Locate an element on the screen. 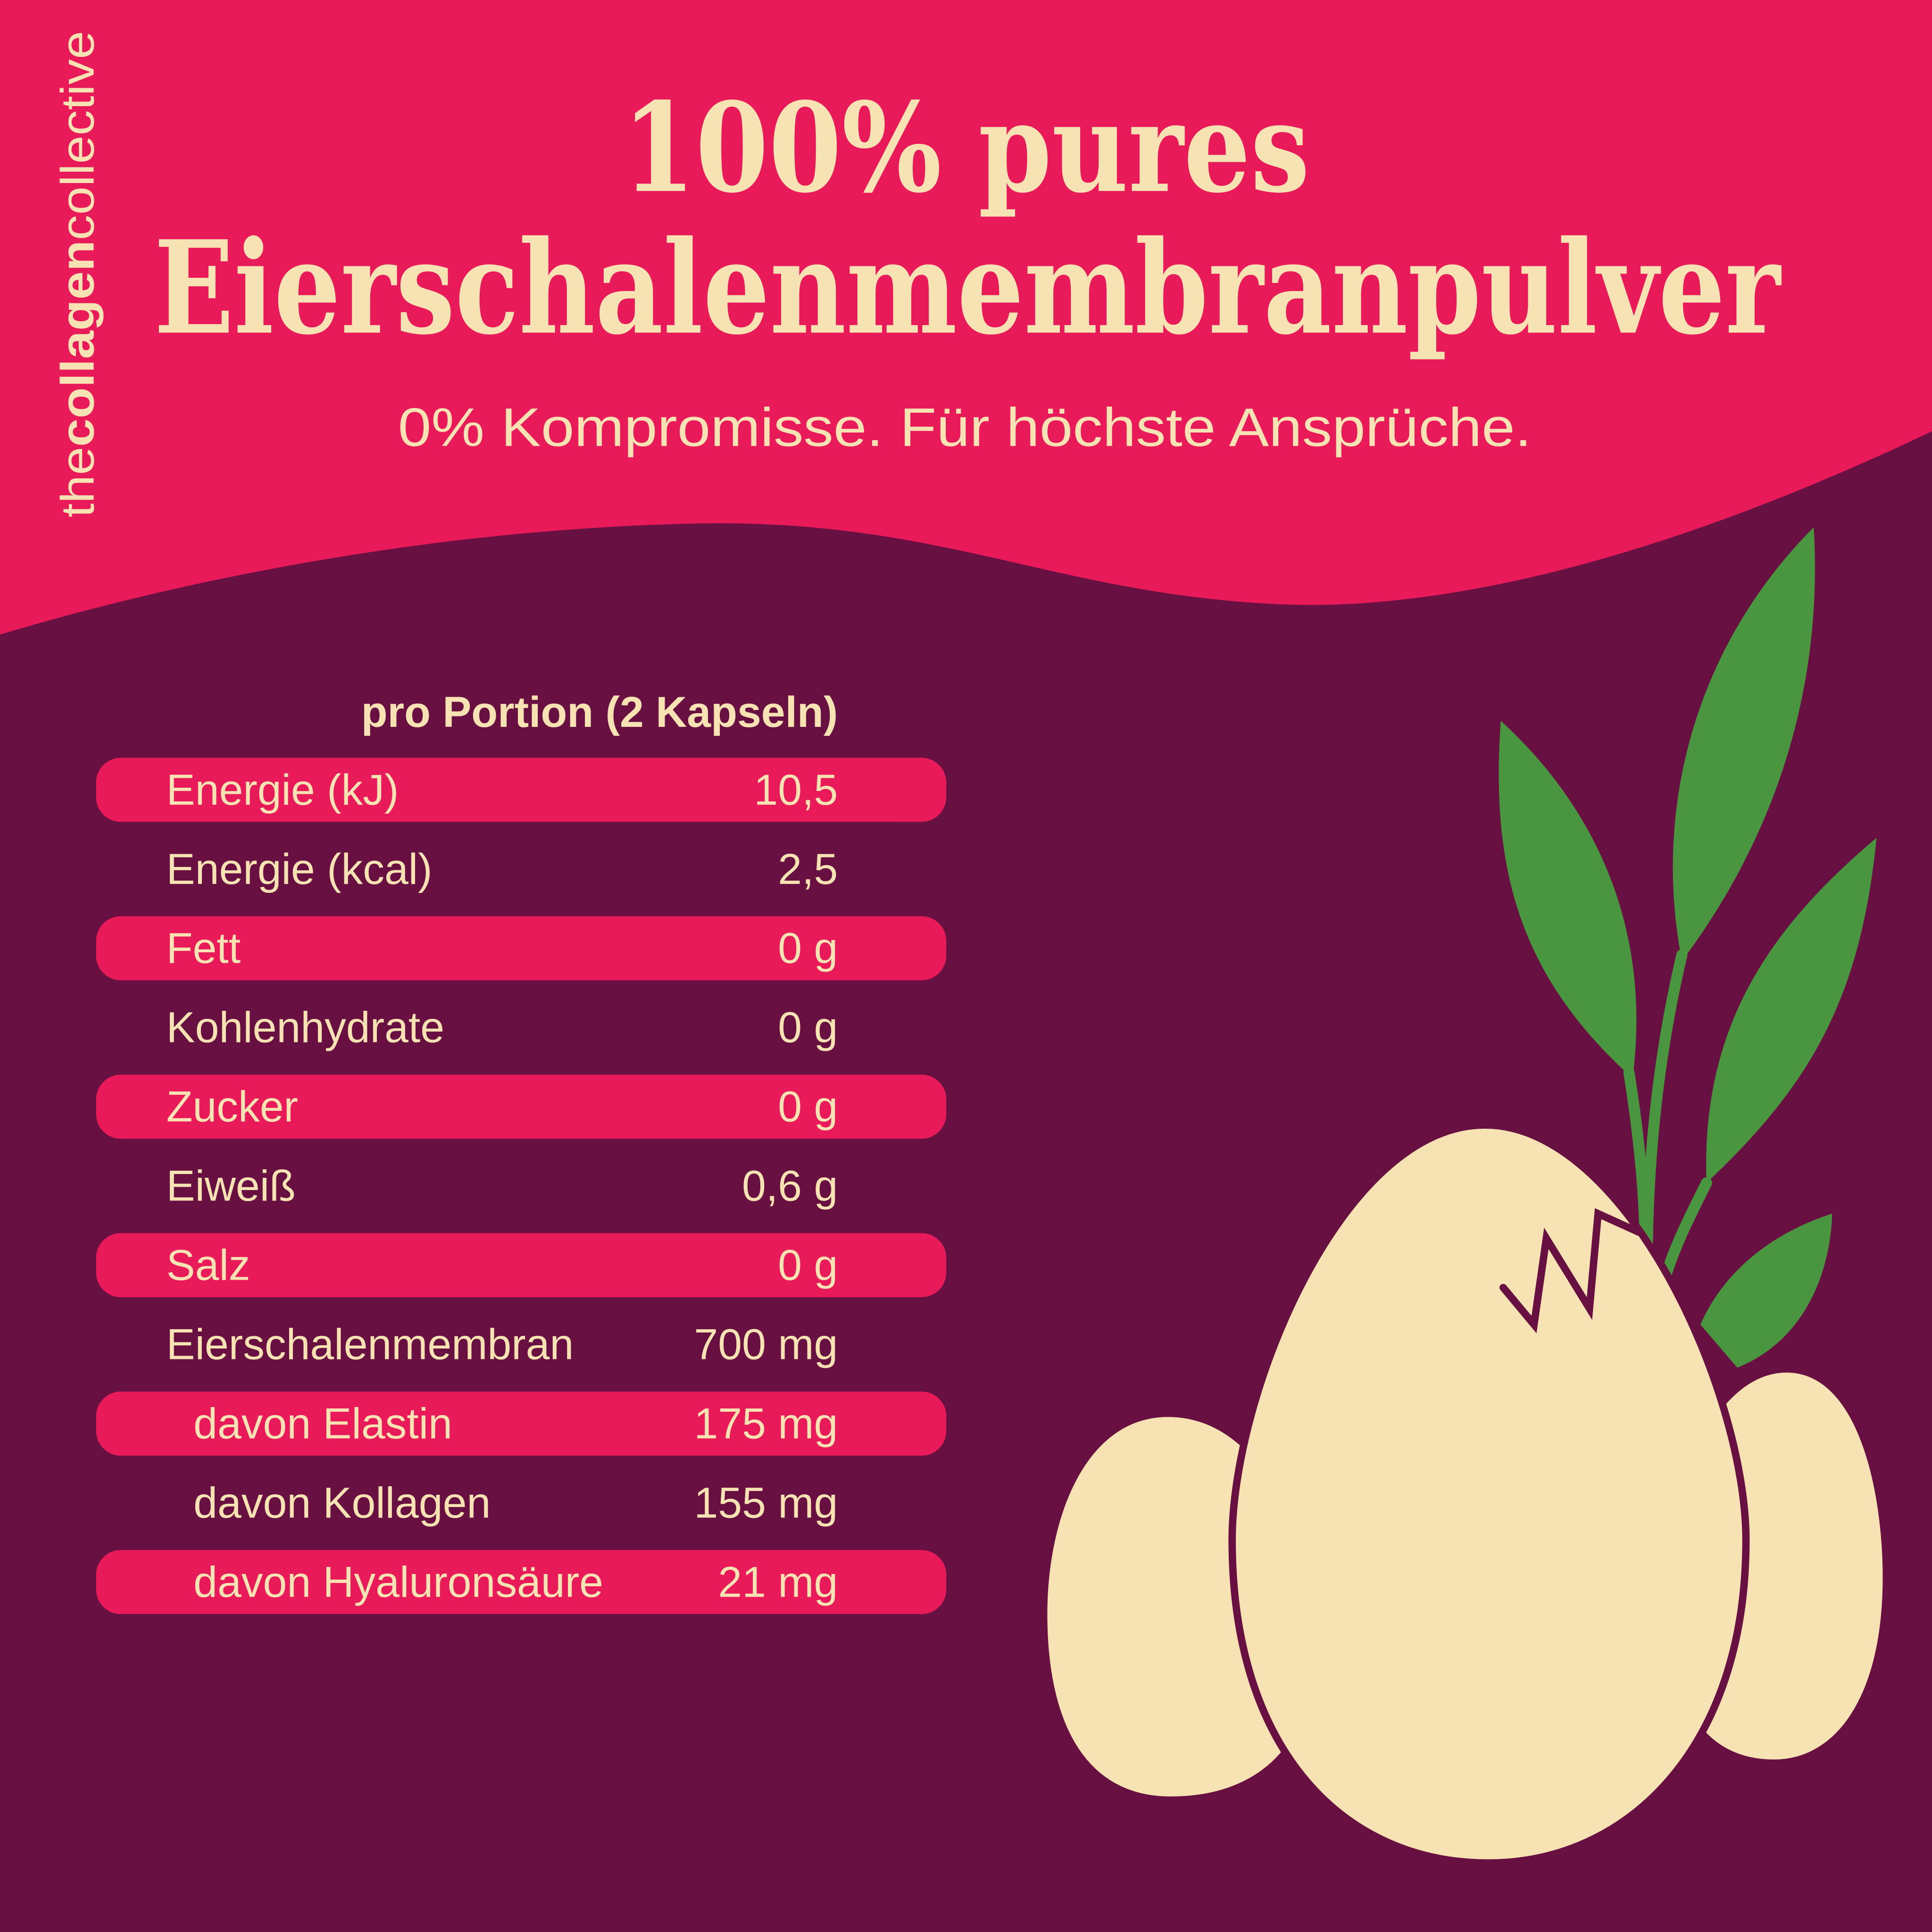 The image size is (1932, 1932). table-header: pro Portion (2 Kapseln) is located at coordinates (599, 712).